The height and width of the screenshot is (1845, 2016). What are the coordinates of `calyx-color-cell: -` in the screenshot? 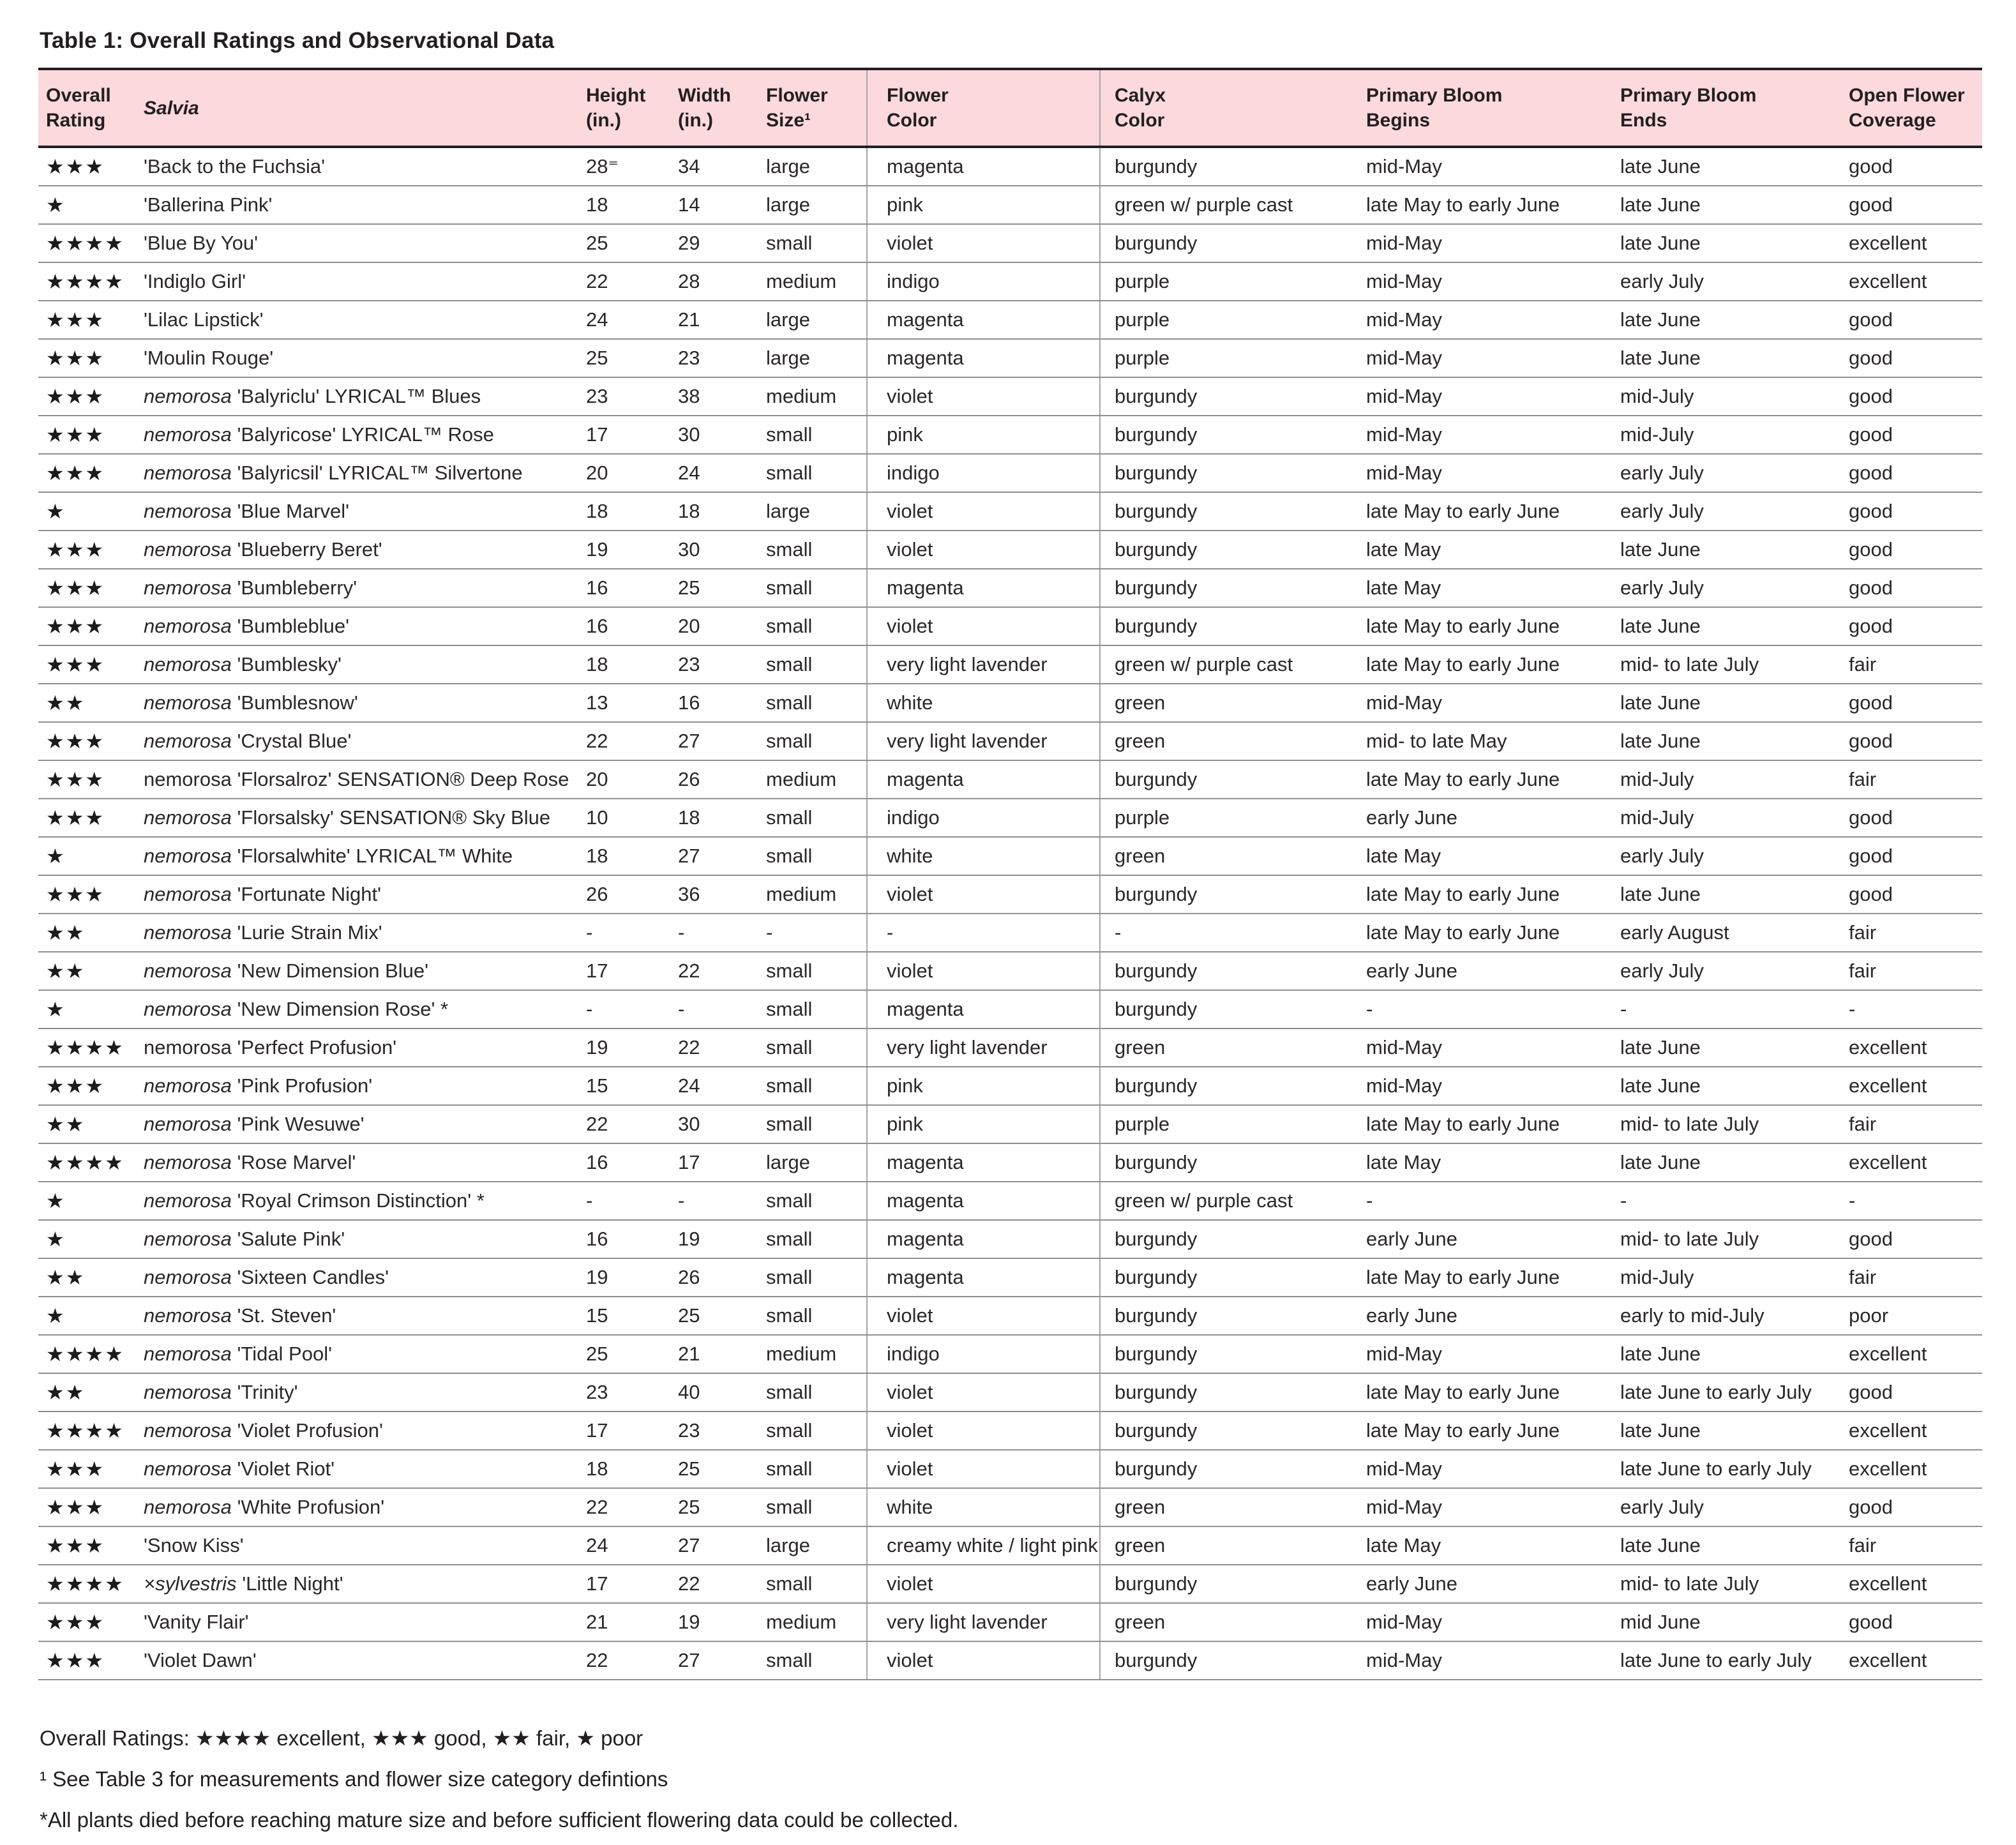 It's located at (1232, 934).